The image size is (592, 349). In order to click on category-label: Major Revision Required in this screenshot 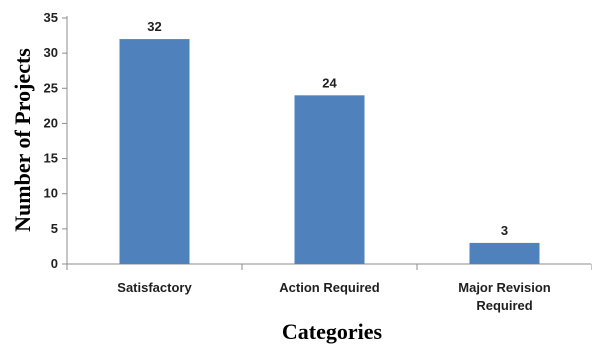, I will do `click(504, 296)`.